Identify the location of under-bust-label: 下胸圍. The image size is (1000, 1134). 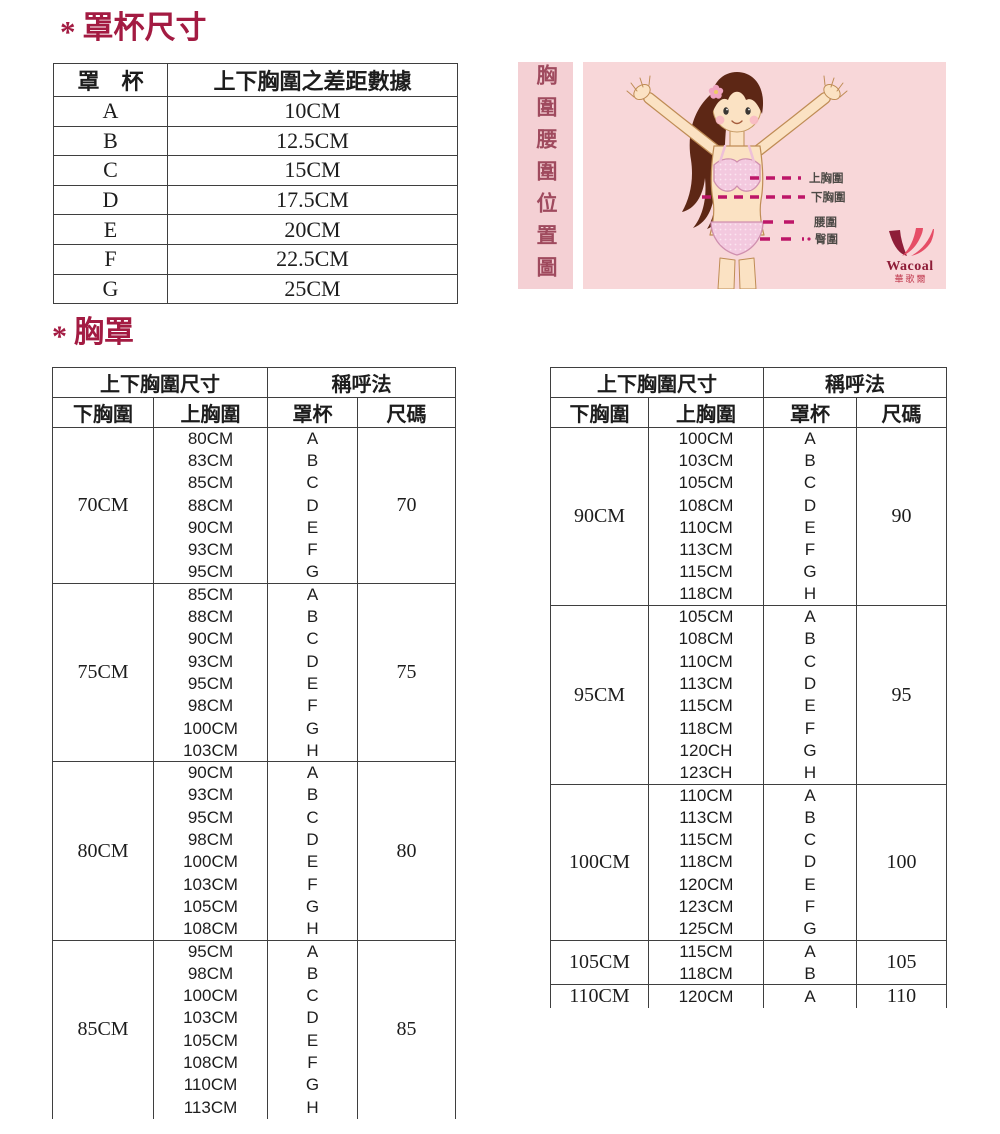
(828, 197).